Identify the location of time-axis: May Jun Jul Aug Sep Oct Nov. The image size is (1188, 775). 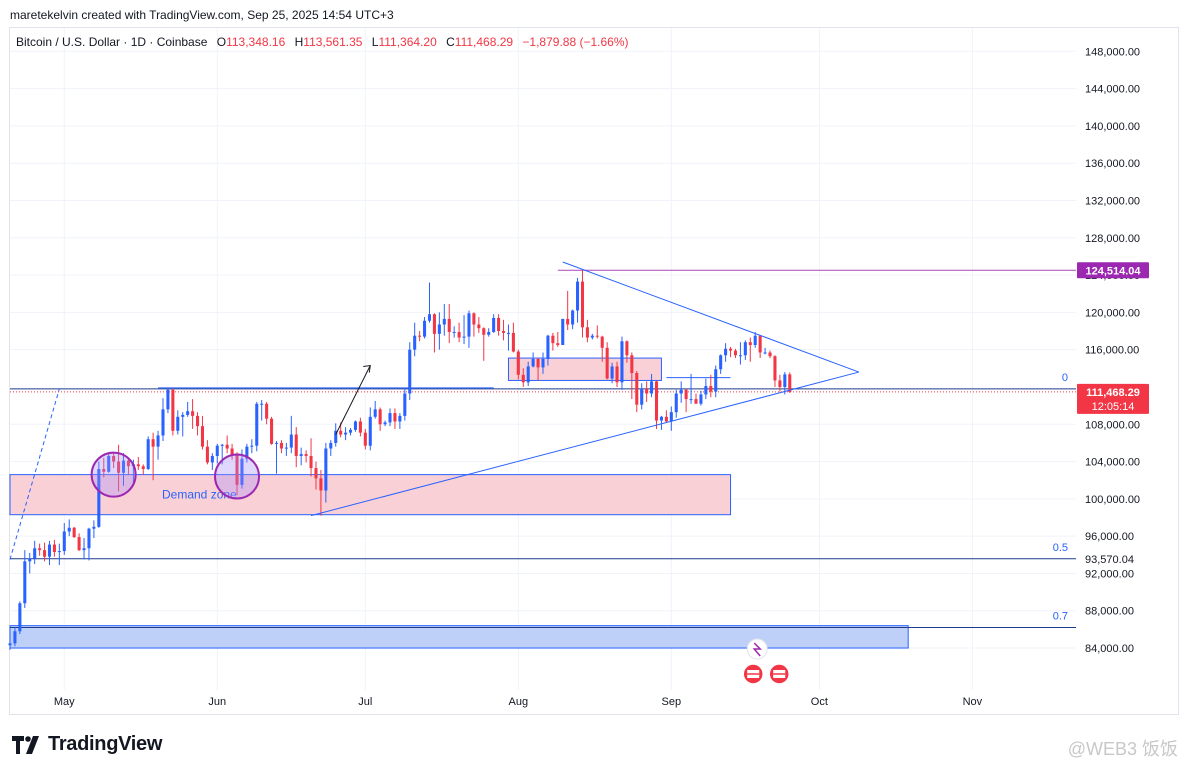
(518, 702).